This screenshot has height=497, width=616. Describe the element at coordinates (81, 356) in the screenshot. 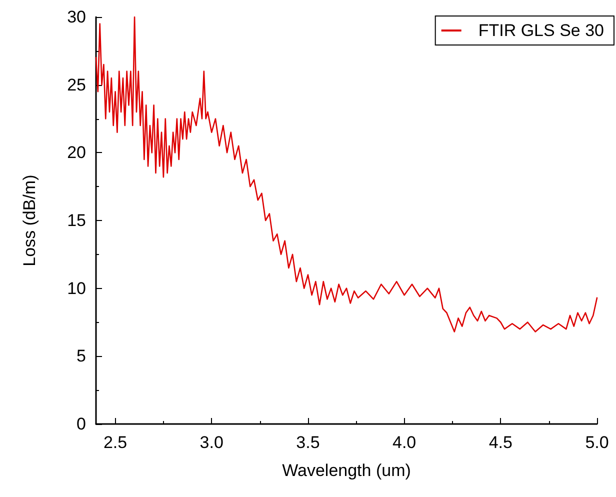

I see `y-tick-label: 5` at that location.